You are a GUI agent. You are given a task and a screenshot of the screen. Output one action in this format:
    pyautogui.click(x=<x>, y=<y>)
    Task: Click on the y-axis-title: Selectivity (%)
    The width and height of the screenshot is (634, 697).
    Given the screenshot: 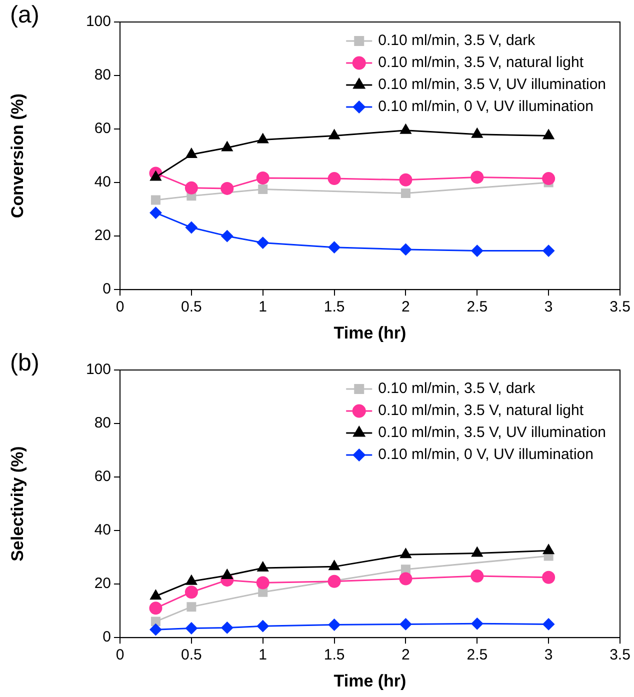 What is the action you would take?
    pyautogui.click(x=17, y=504)
    